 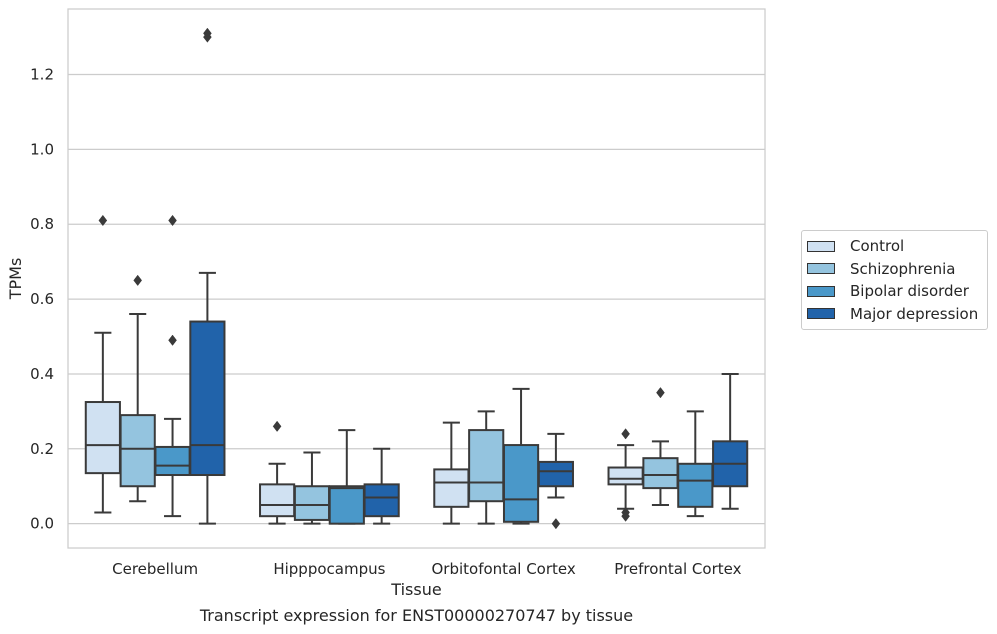 I want to click on x-axis-title: Tissue, so click(x=415, y=589).